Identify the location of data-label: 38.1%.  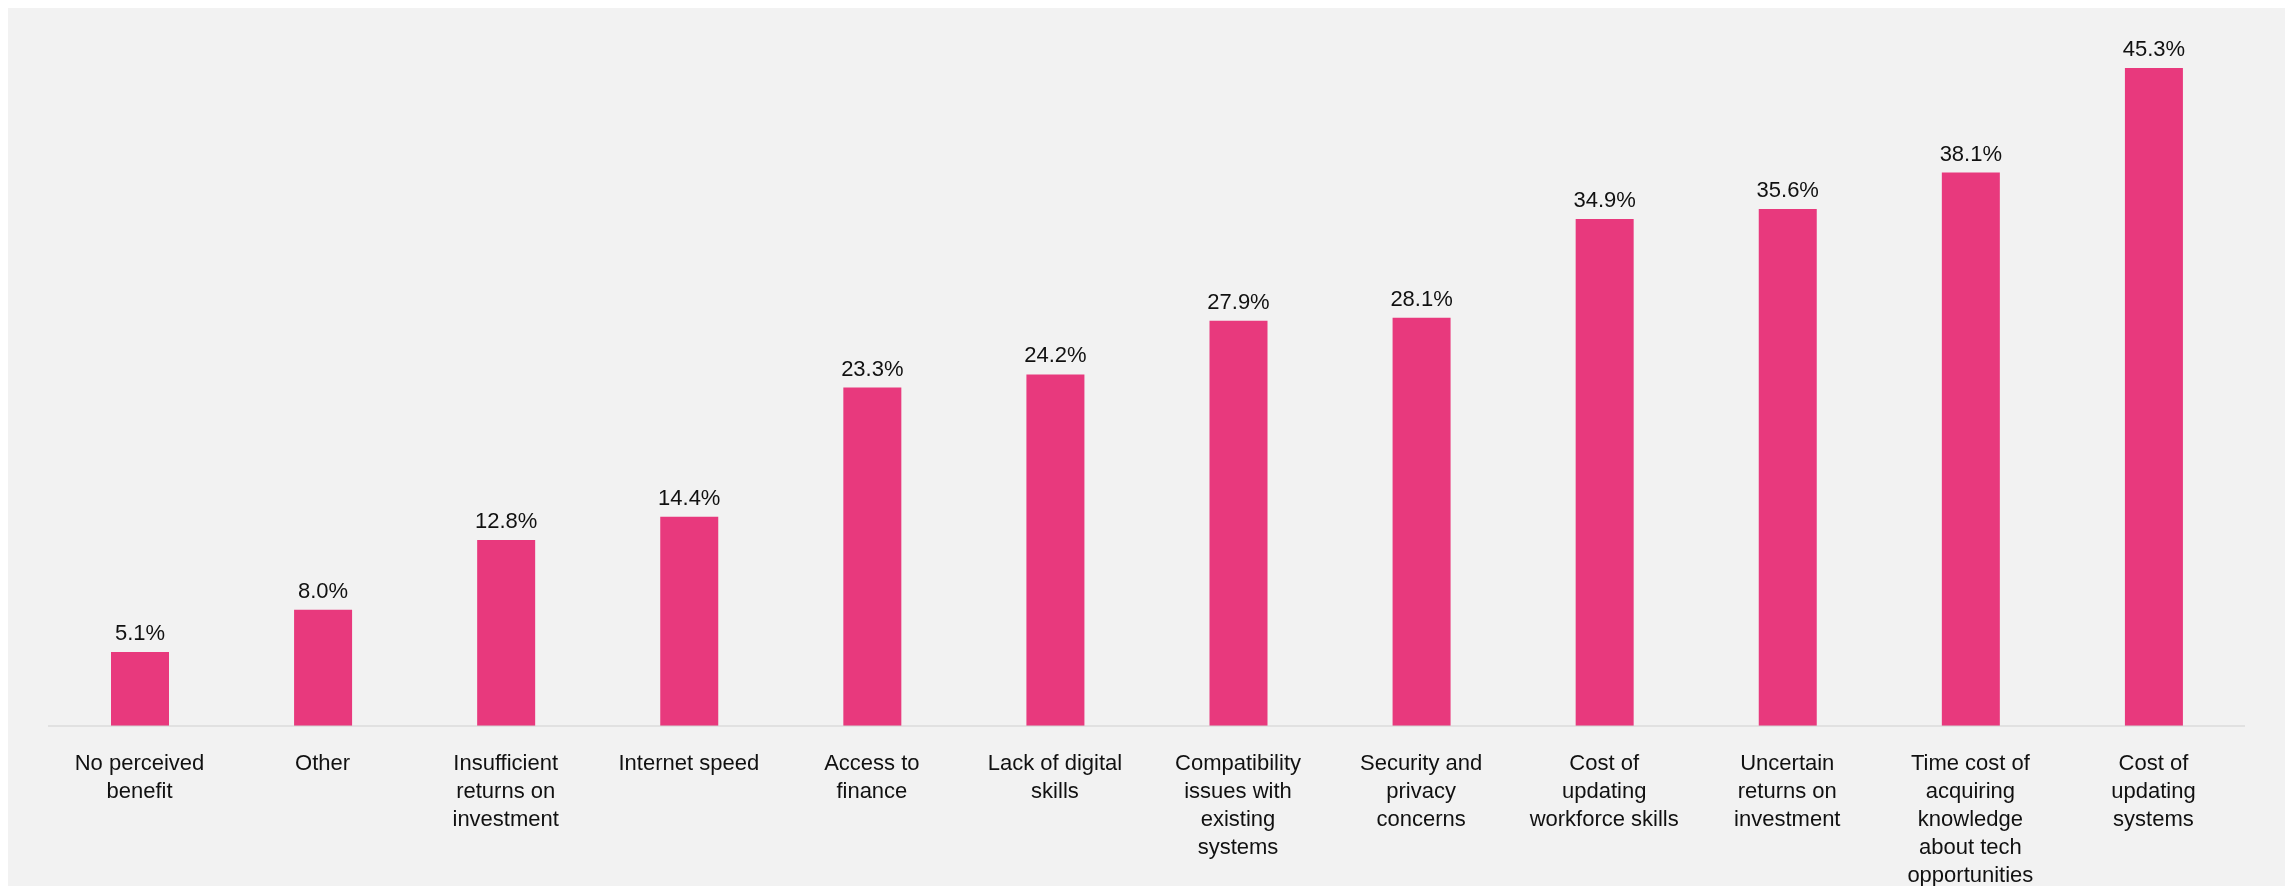
(1971, 153).